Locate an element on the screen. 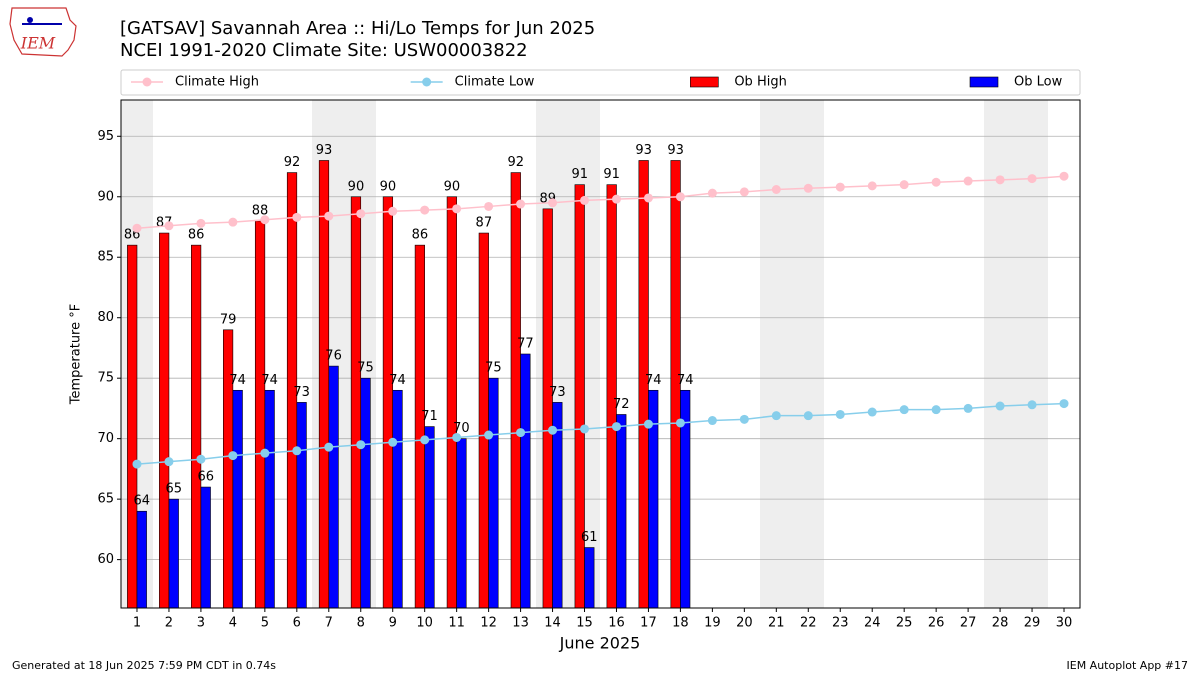 The image size is (1200, 675). logo: IEM is located at coordinates (43, 32).